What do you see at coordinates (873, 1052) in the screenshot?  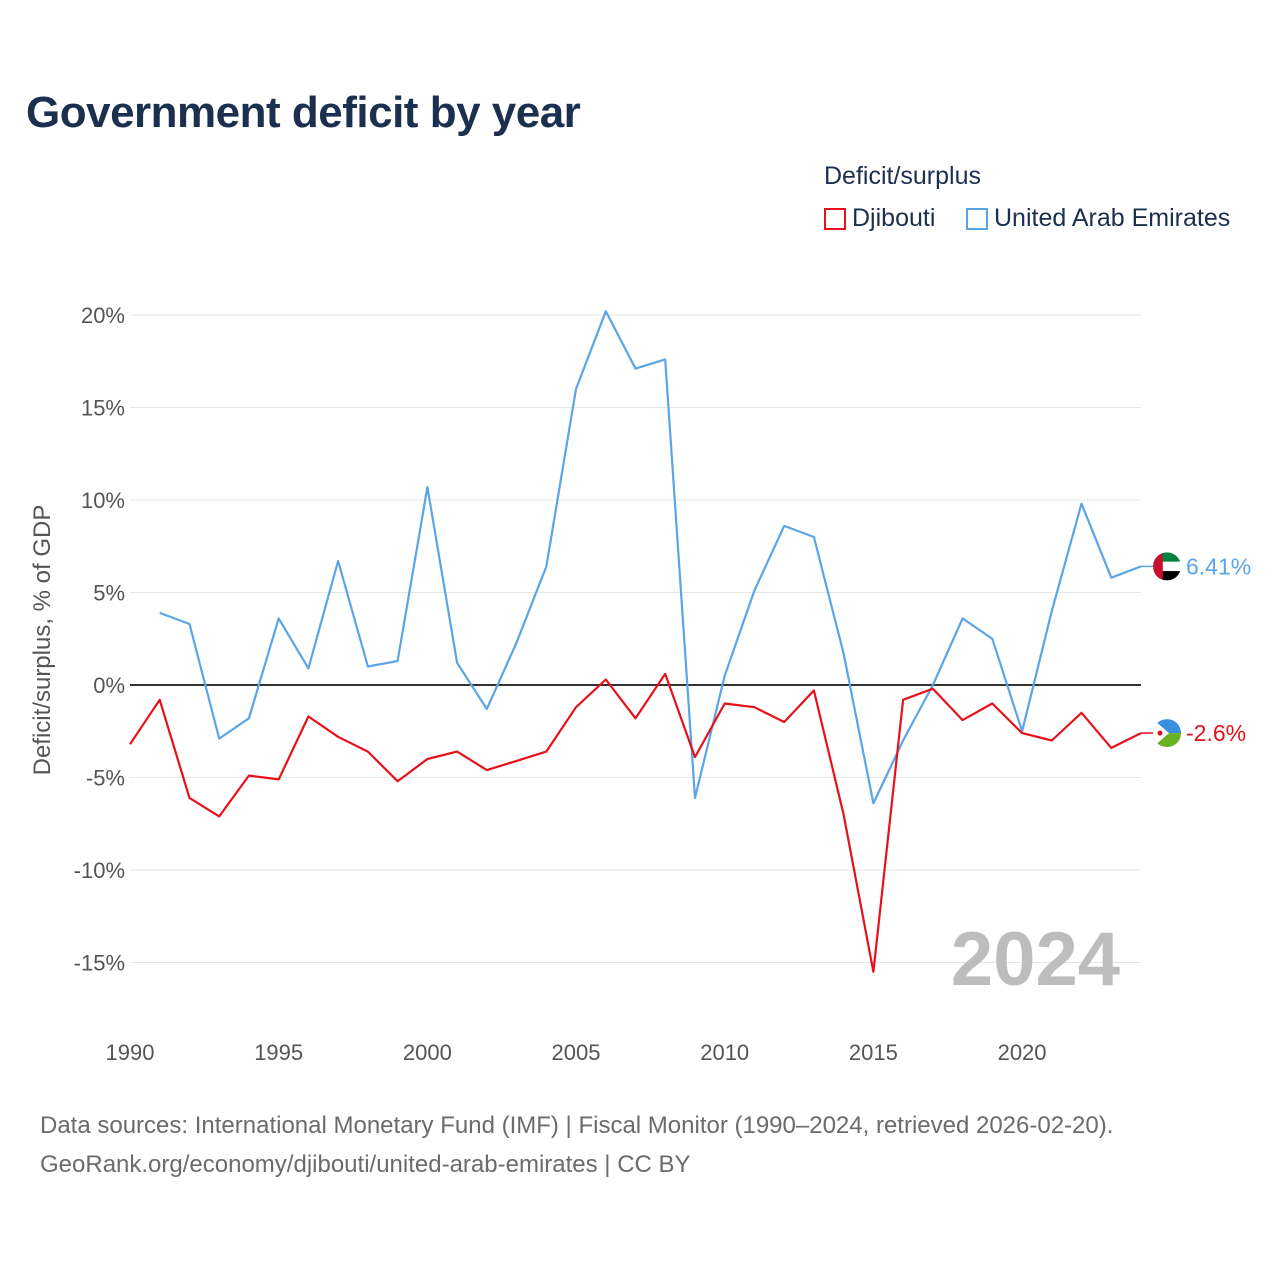 I see `x-tick-label: 2015` at bounding box center [873, 1052].